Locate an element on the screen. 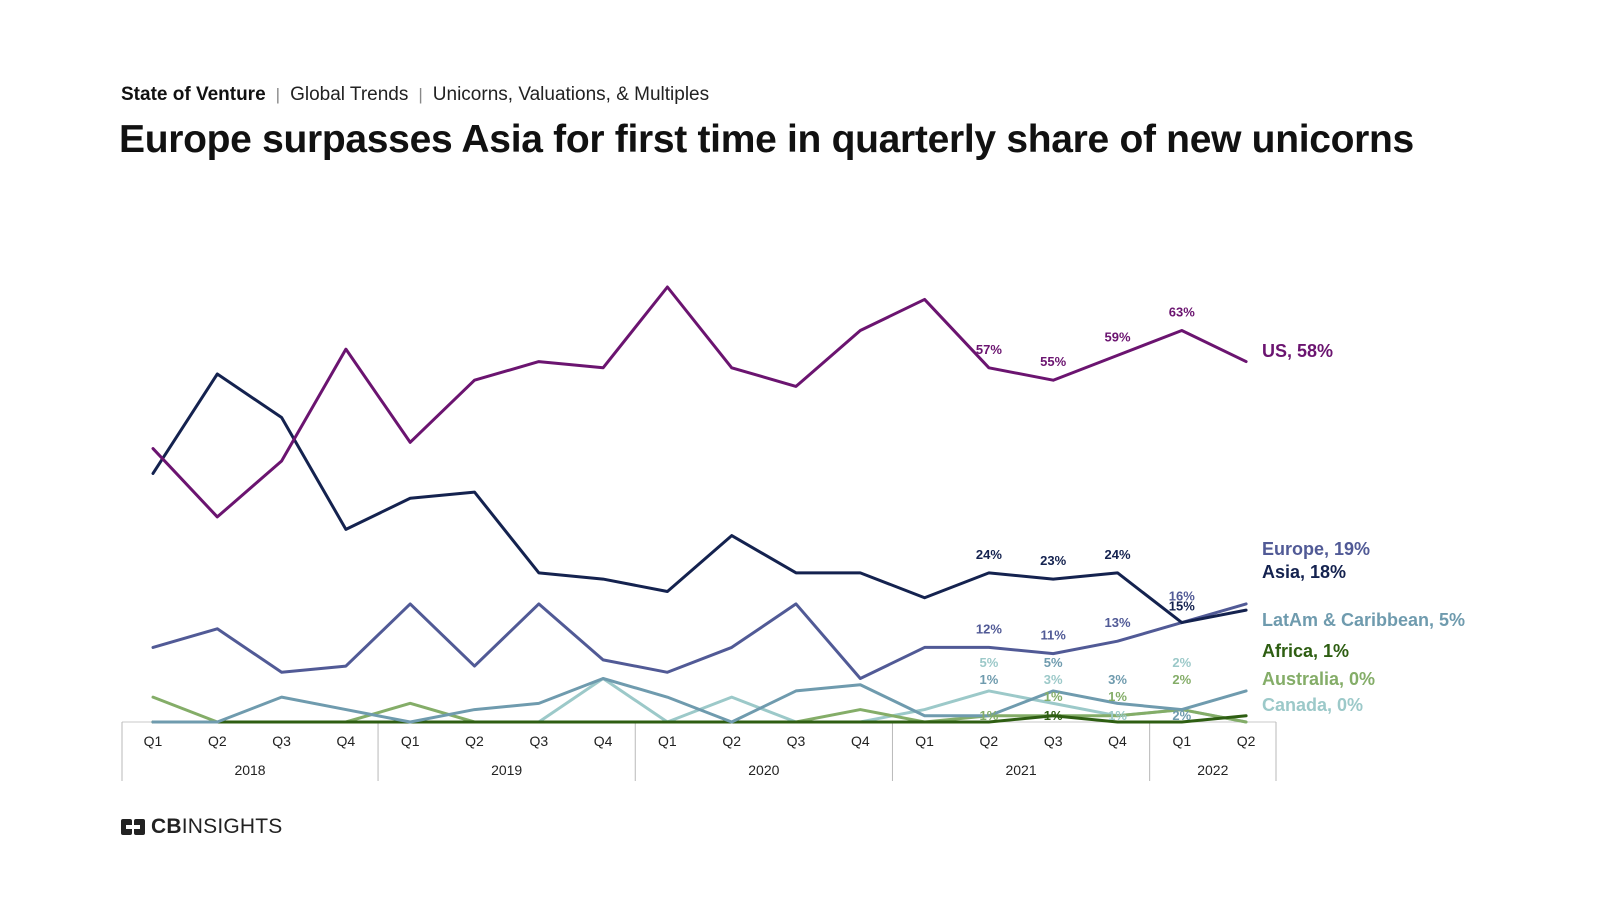  series-end-label: LatAm & Caribbean, 5% is located at coordinates (1363, 620).